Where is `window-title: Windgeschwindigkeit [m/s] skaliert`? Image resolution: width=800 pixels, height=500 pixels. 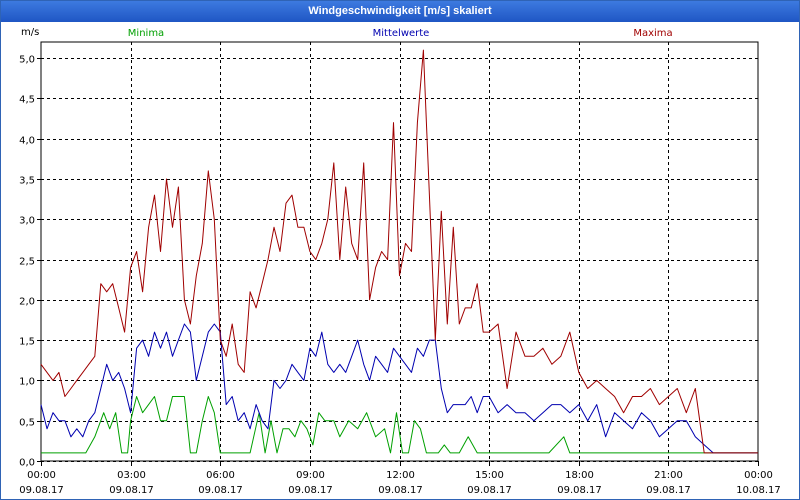 window-title: Windgeschwindigkeit [m/s] skaliert is located at coordinates (400, 11).